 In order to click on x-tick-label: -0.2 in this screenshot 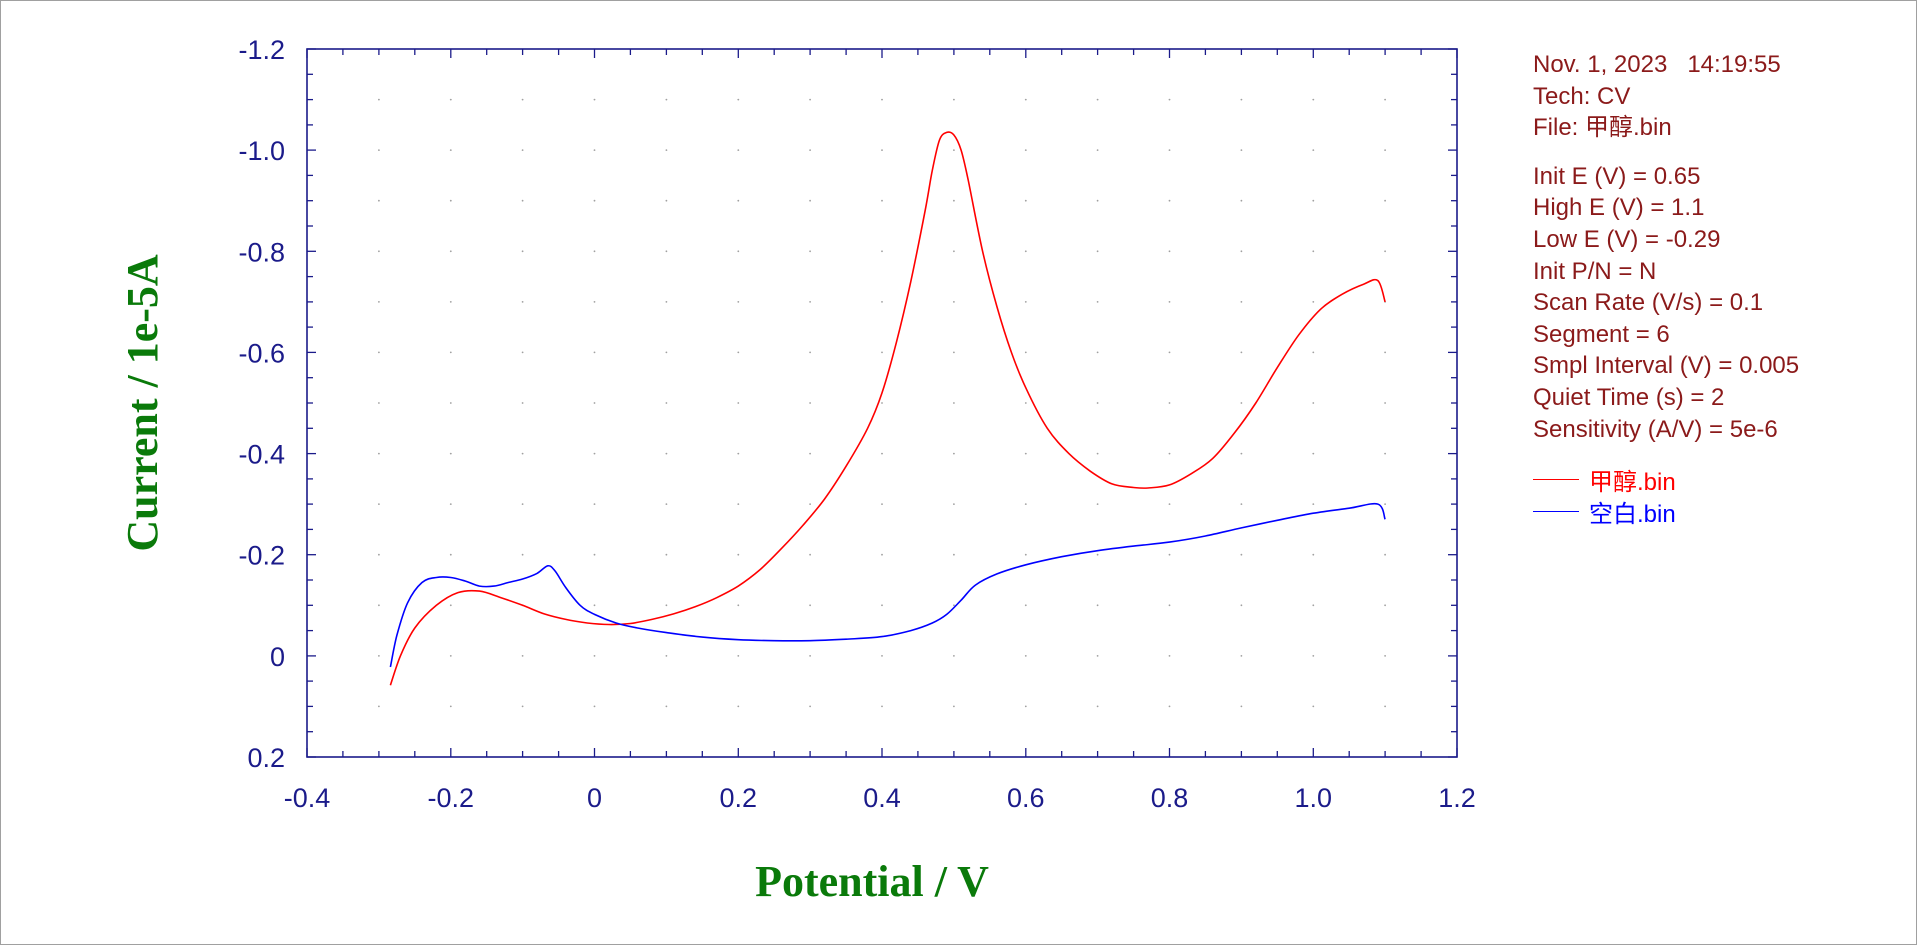, I will do `click(450, 798)`.